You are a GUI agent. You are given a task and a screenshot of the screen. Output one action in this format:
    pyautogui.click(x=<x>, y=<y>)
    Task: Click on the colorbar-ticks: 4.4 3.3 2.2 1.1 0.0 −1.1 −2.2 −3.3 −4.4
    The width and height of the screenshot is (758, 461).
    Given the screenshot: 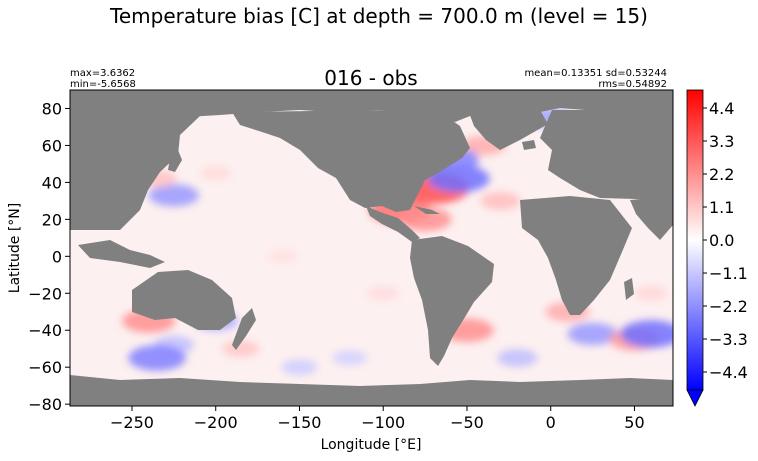 What is the action you would take?
    pyautogui.click(x=725, y=240)
    